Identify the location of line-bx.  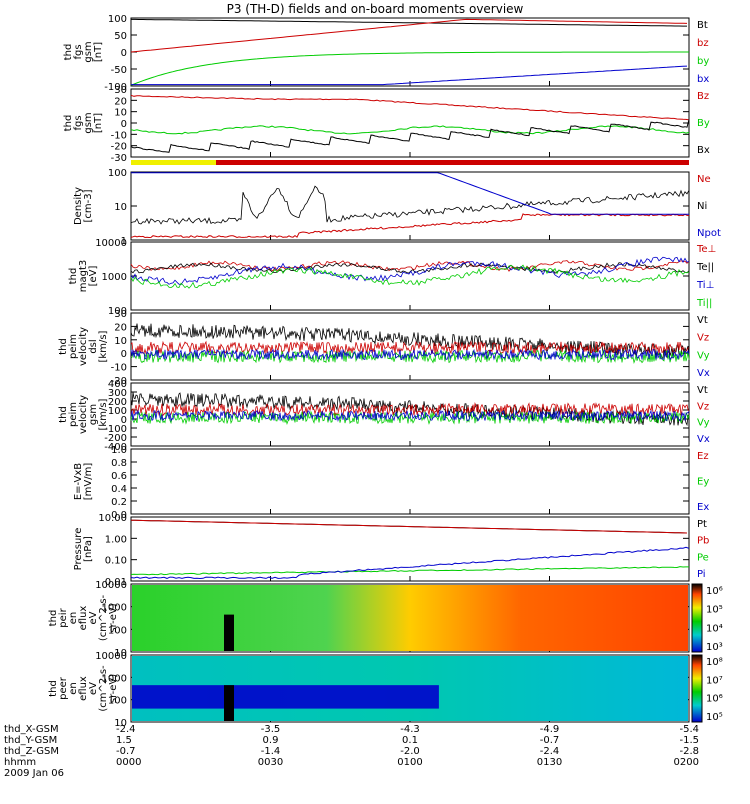
(409, 75).